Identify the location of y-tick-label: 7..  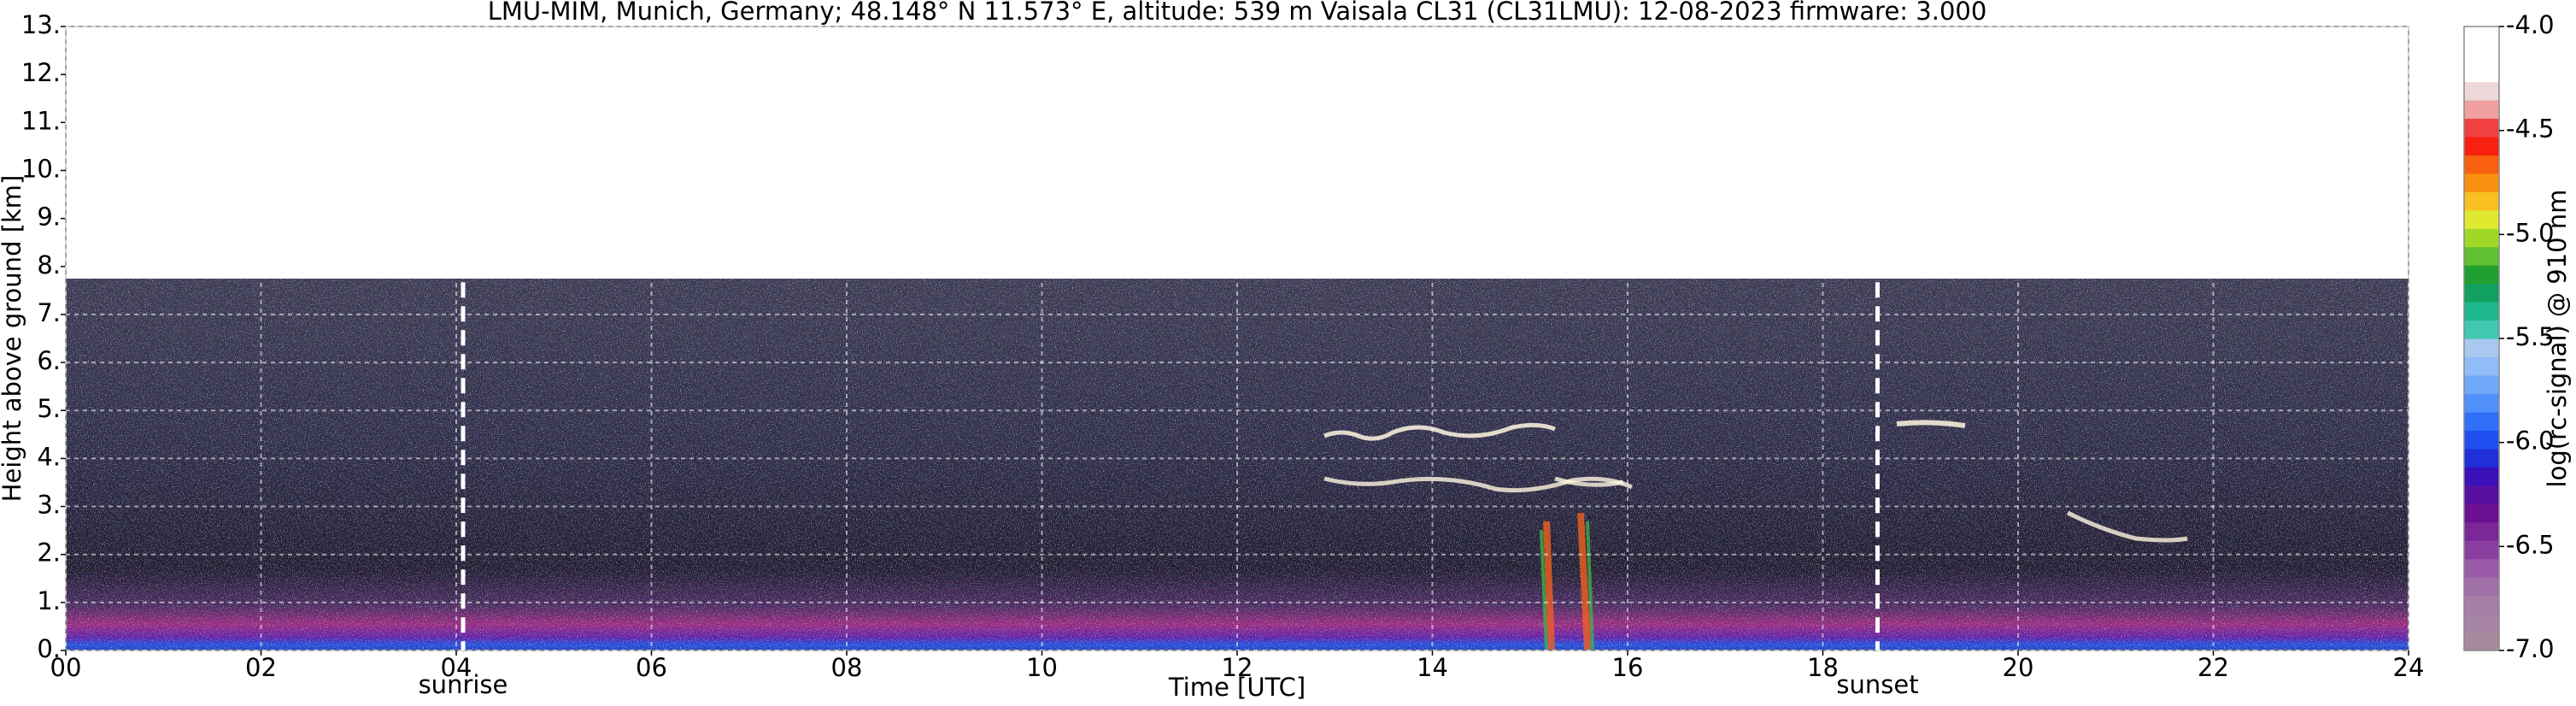
(49, 312).